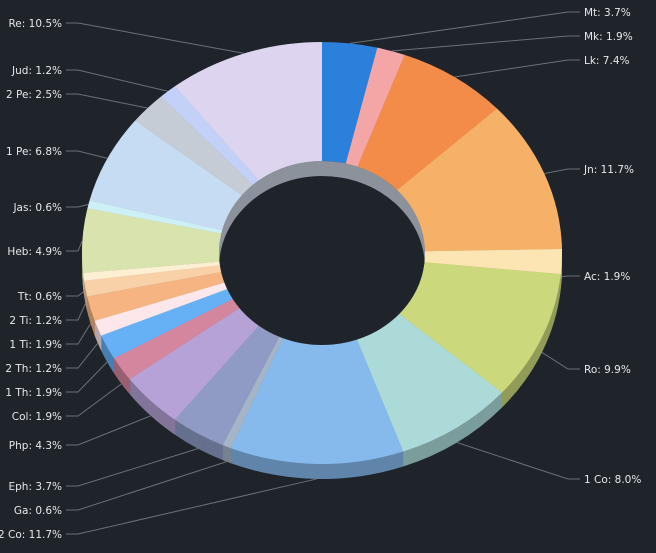 The width and height of the screenshot is (656, 553). What do you see at coordinates (35, 446) in the screenshot?
I see `slice-label: Php: 4.3%` at bounding box center [35, 446].